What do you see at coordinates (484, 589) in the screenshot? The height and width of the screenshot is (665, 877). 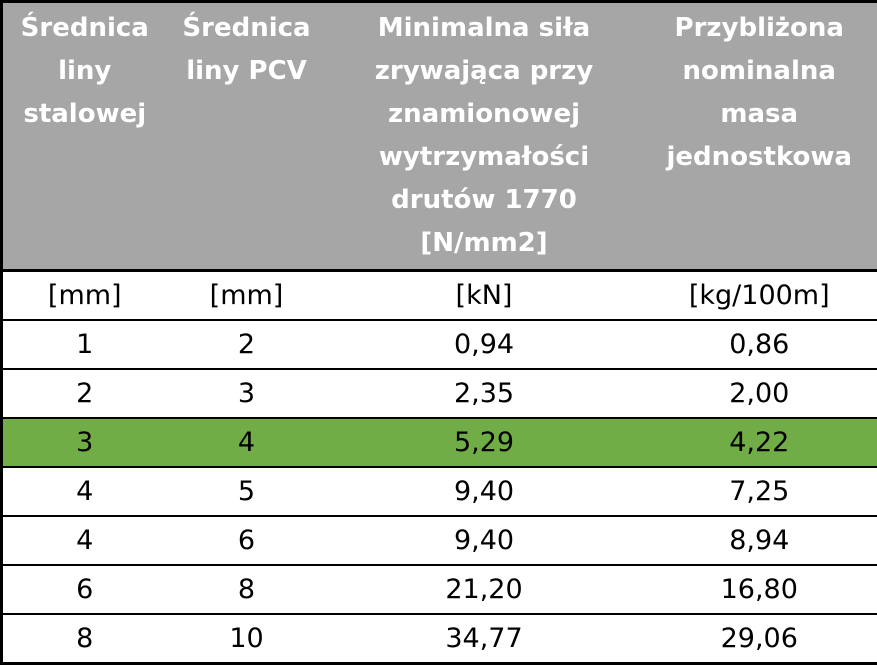 I see `data-cell: 21,20` at bounding box center [484, 589].